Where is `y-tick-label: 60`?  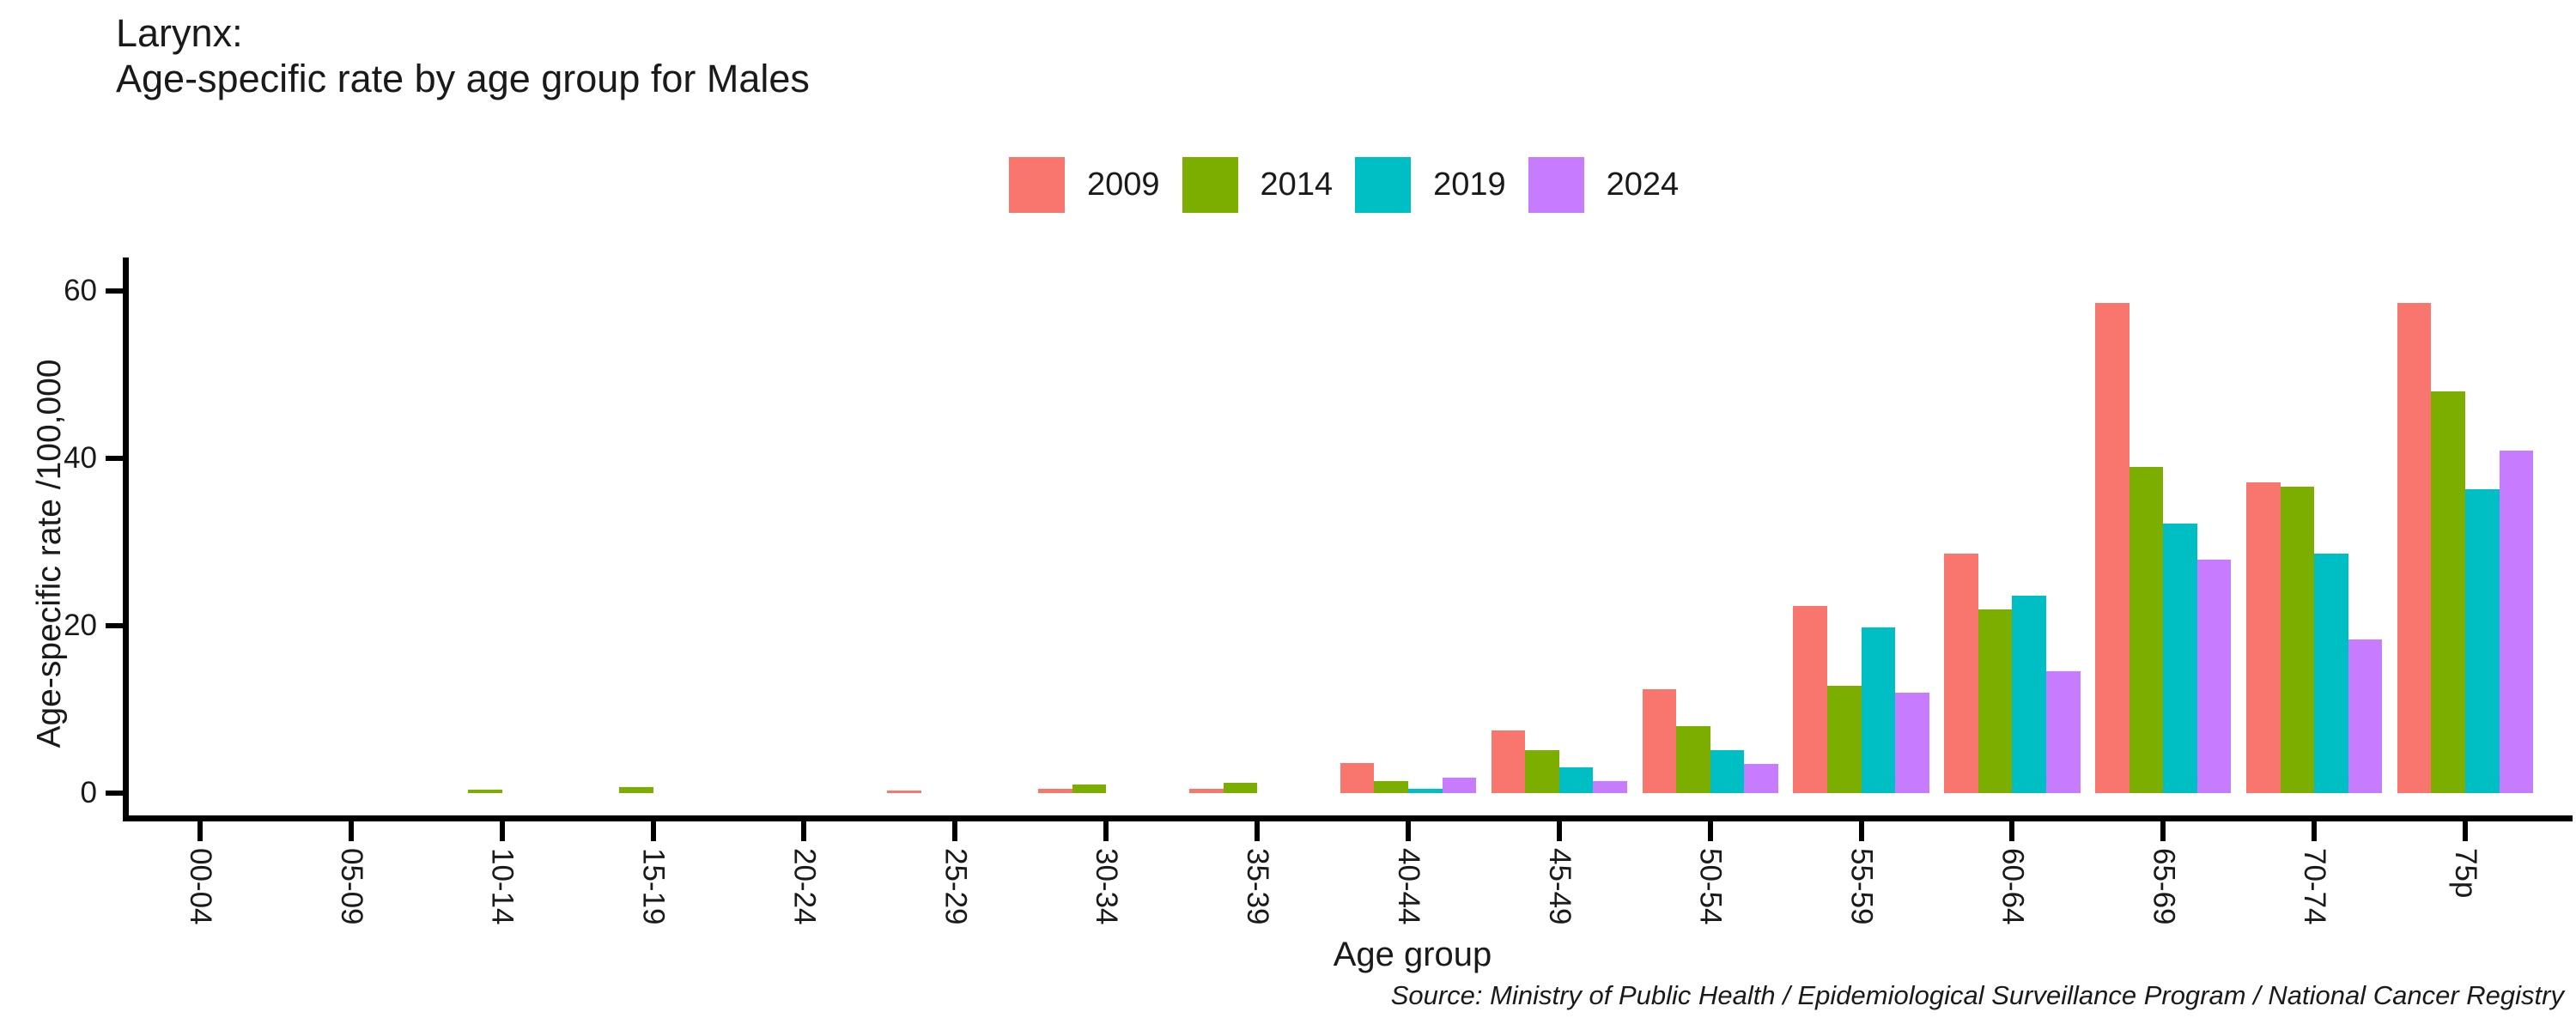
y-tick-label: 60 is located at coordinates (80, 290).